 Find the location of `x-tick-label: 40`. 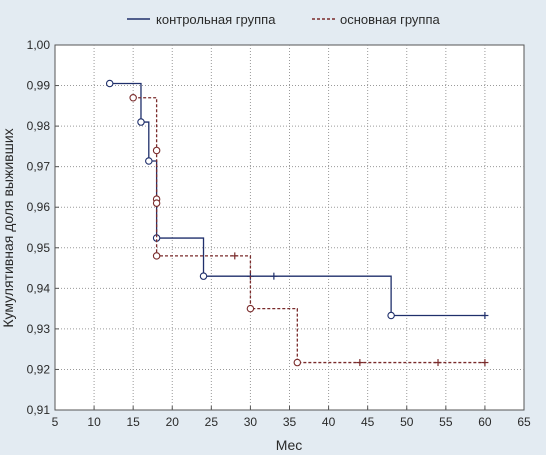

x-tick-label: 40 is located at coordinates (329, 422).